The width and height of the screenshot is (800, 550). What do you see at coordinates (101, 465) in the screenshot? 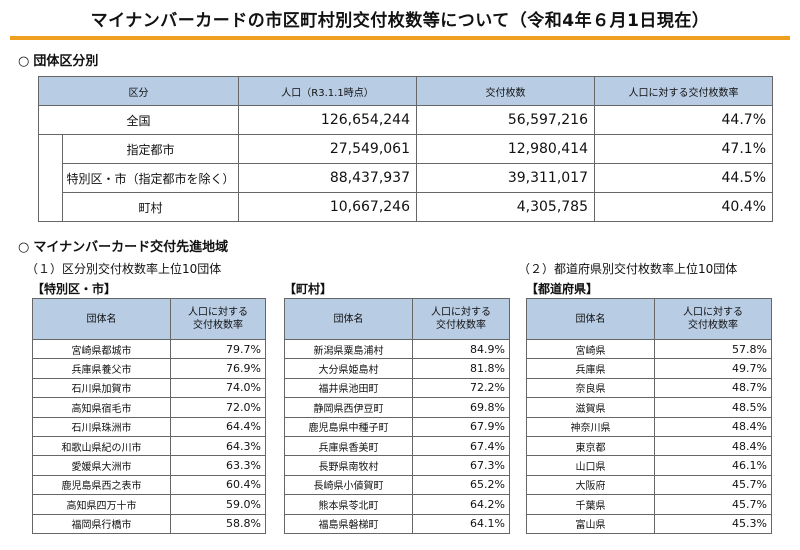
I see `municipality-name: 愛媛県大洲市` at bounding box center [101, 465].